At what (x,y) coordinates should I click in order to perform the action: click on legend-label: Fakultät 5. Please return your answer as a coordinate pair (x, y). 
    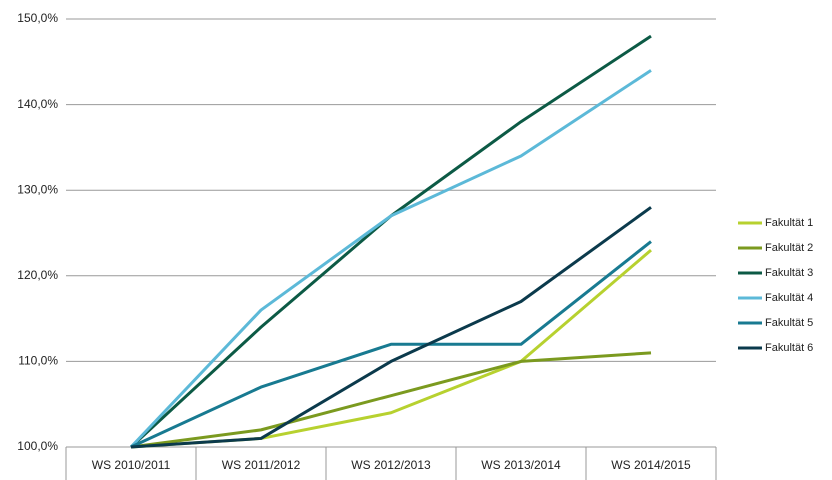
    Looking at the image, I should click on (789, 323).